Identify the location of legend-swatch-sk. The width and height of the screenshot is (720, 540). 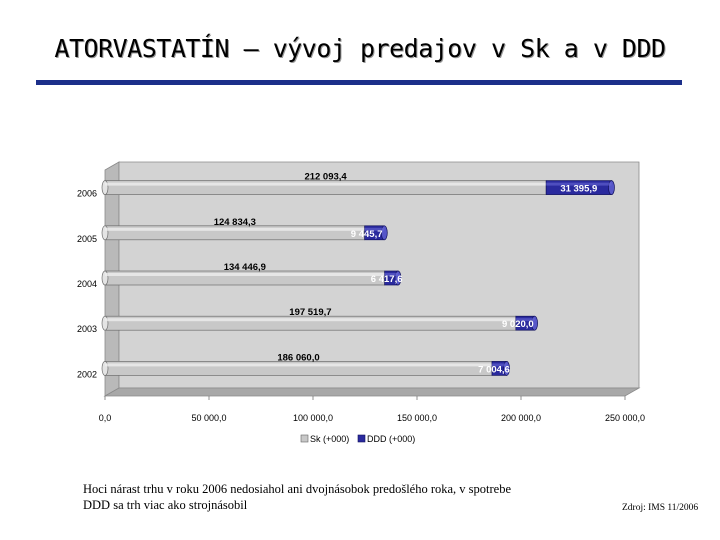
(304, 438).